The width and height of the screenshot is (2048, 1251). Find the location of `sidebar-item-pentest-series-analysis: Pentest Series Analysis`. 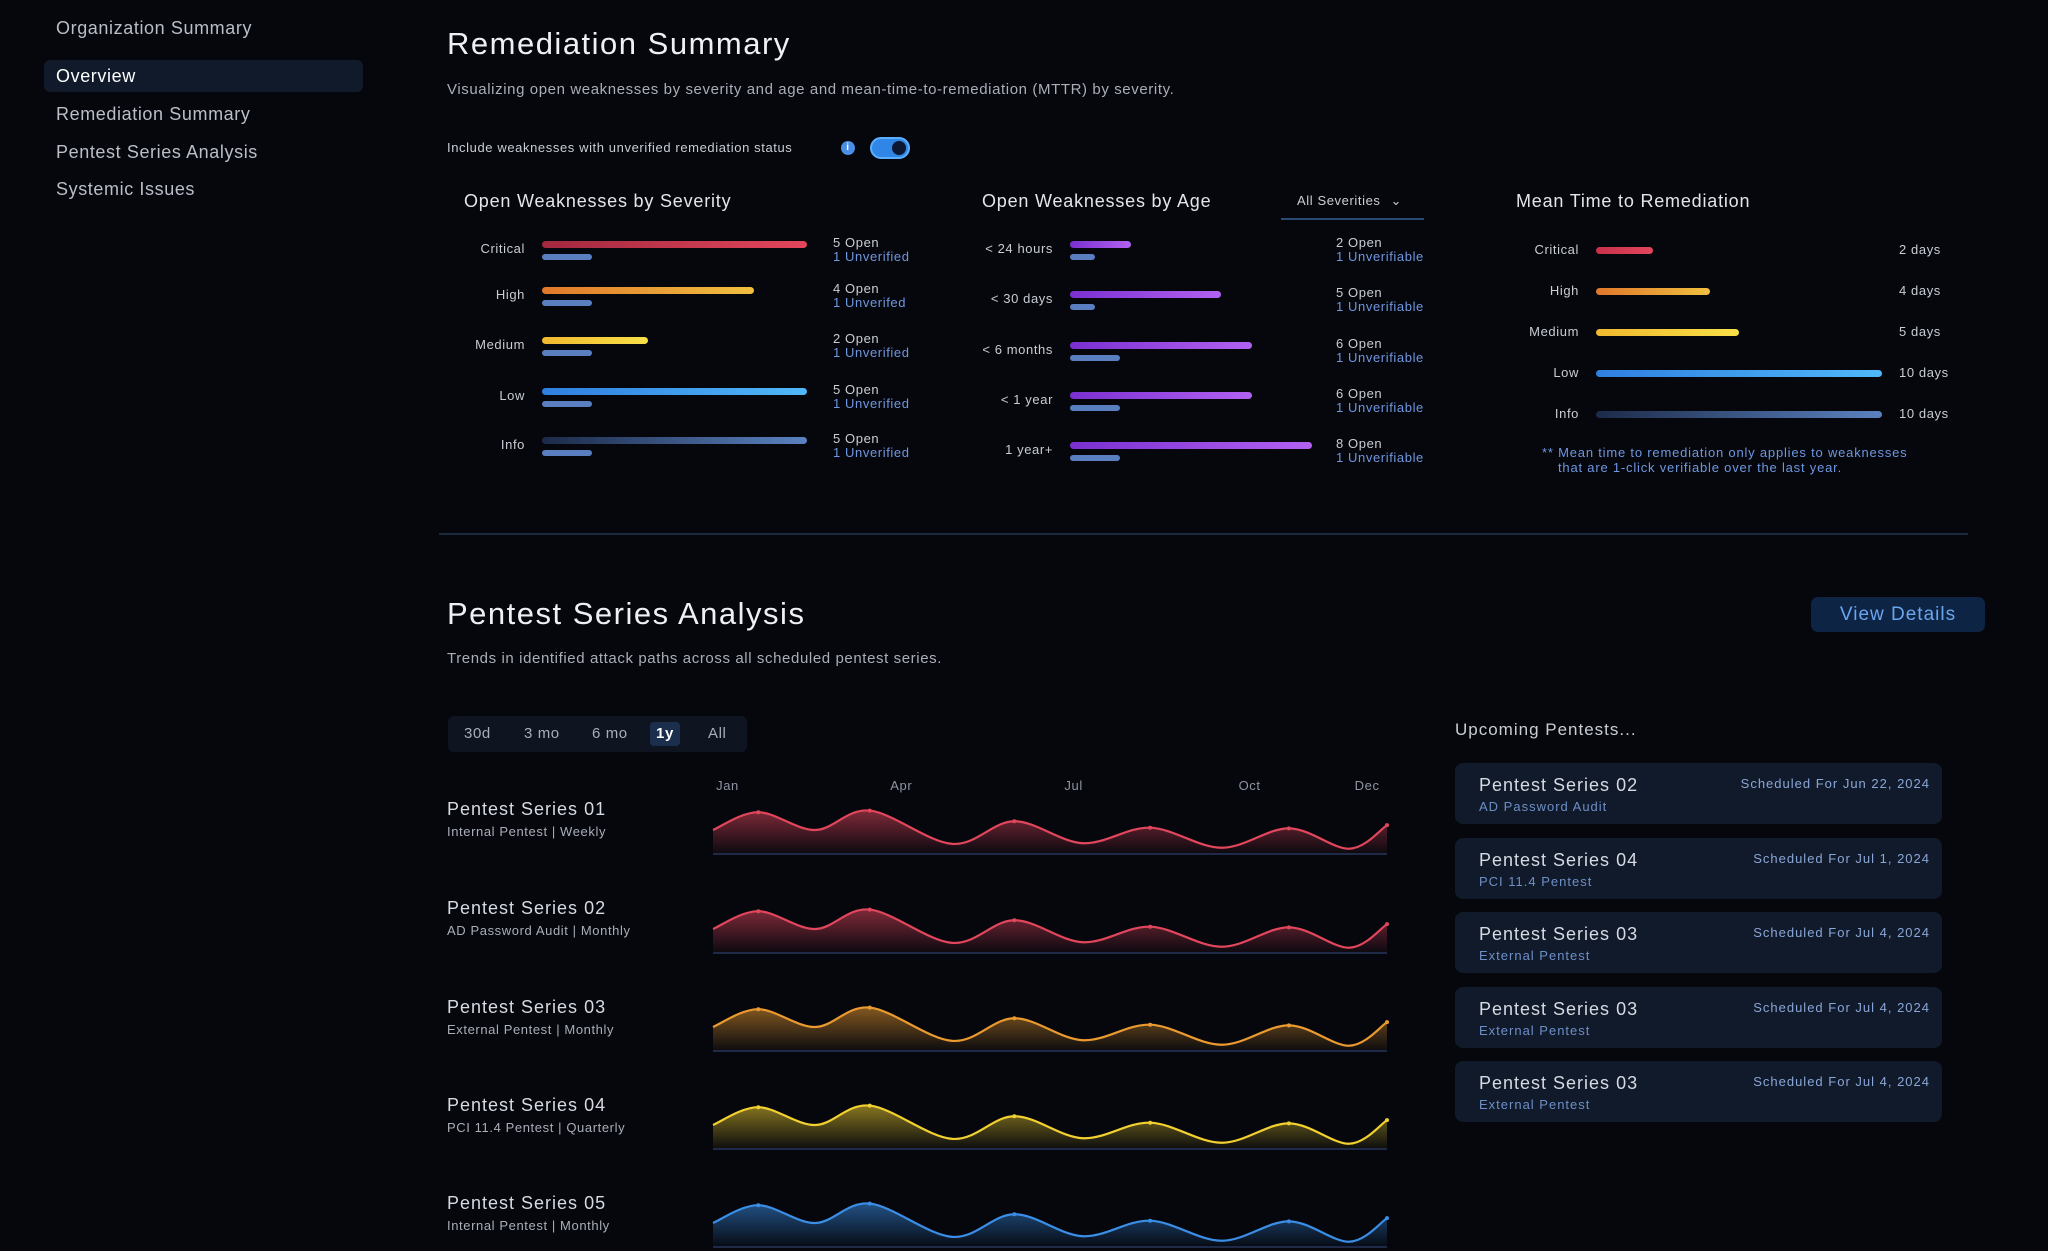

sidebar-item-pentest-series-analysis: Pentest Series Analysis is located at coordinates (157, 152).